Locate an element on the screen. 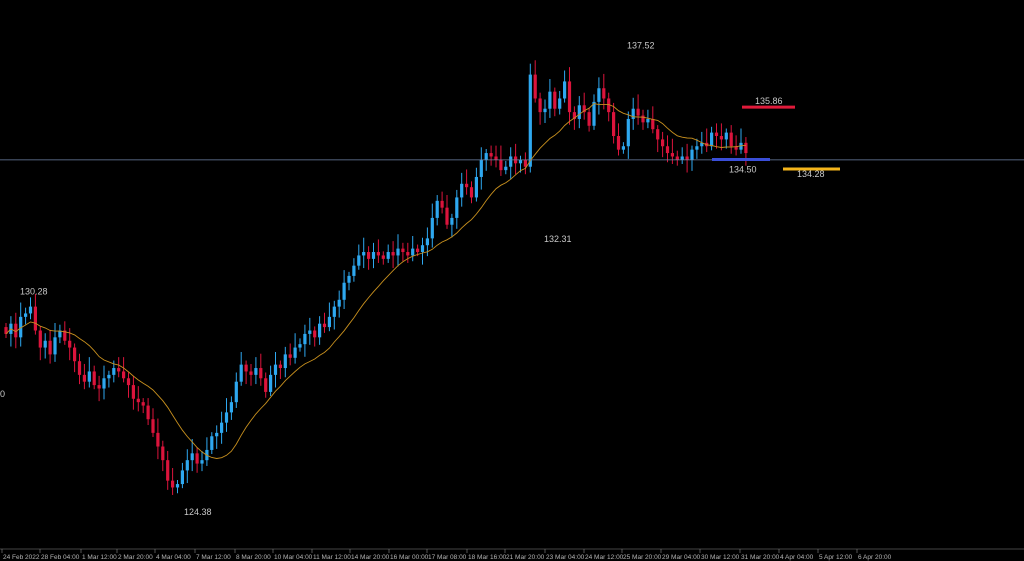 The width and height of the screenshot is (1024, 561). x-tick-label: 5 Apr 12:00 is located at coordinates (836, 557).